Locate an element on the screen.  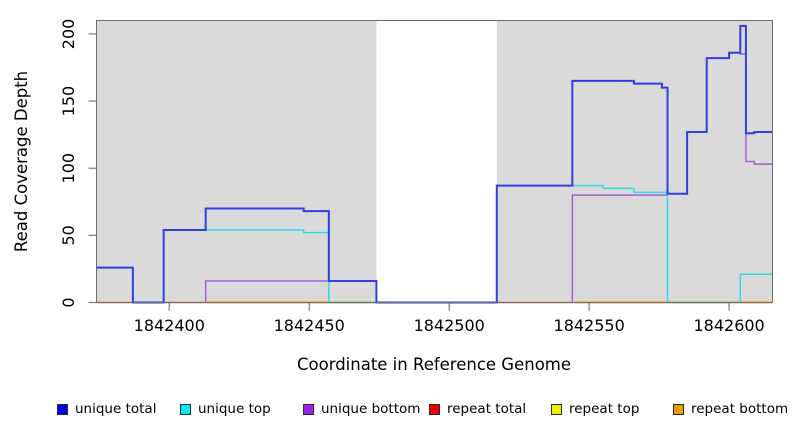
legend-label: repeat bottom is located at coordinates (740, 409).